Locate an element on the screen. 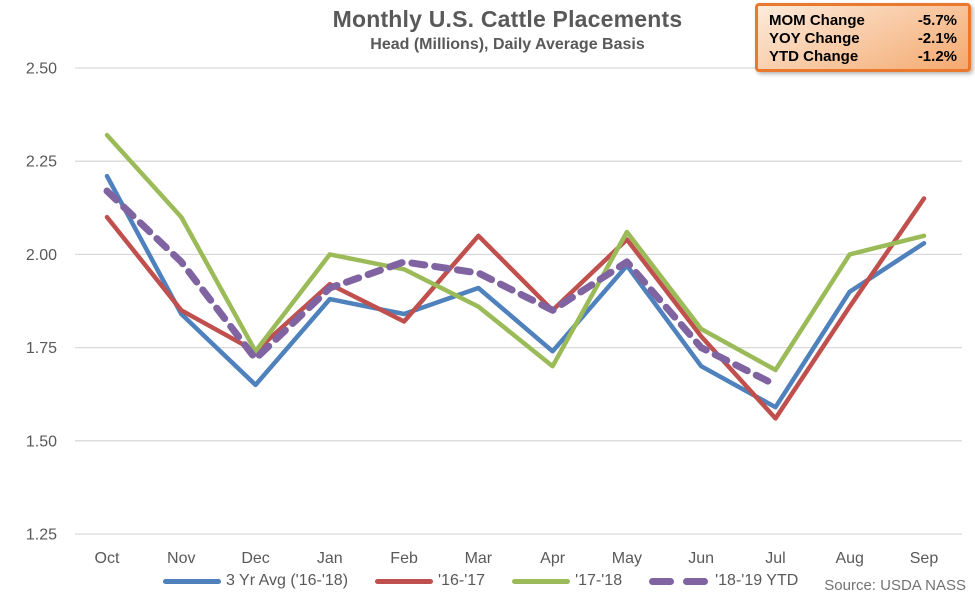  x-tick-label-jan: Jan is located at coordinates (330, 558).